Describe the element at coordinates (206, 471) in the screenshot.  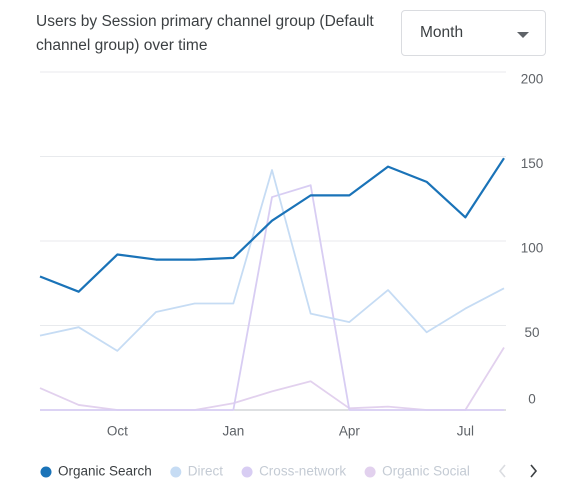
I see `legend-label: Direct` at that location.